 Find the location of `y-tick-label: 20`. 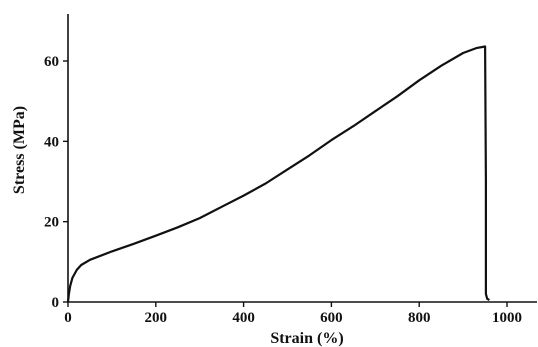

y-tick-label: 20 is located at coordinates (51, 223).